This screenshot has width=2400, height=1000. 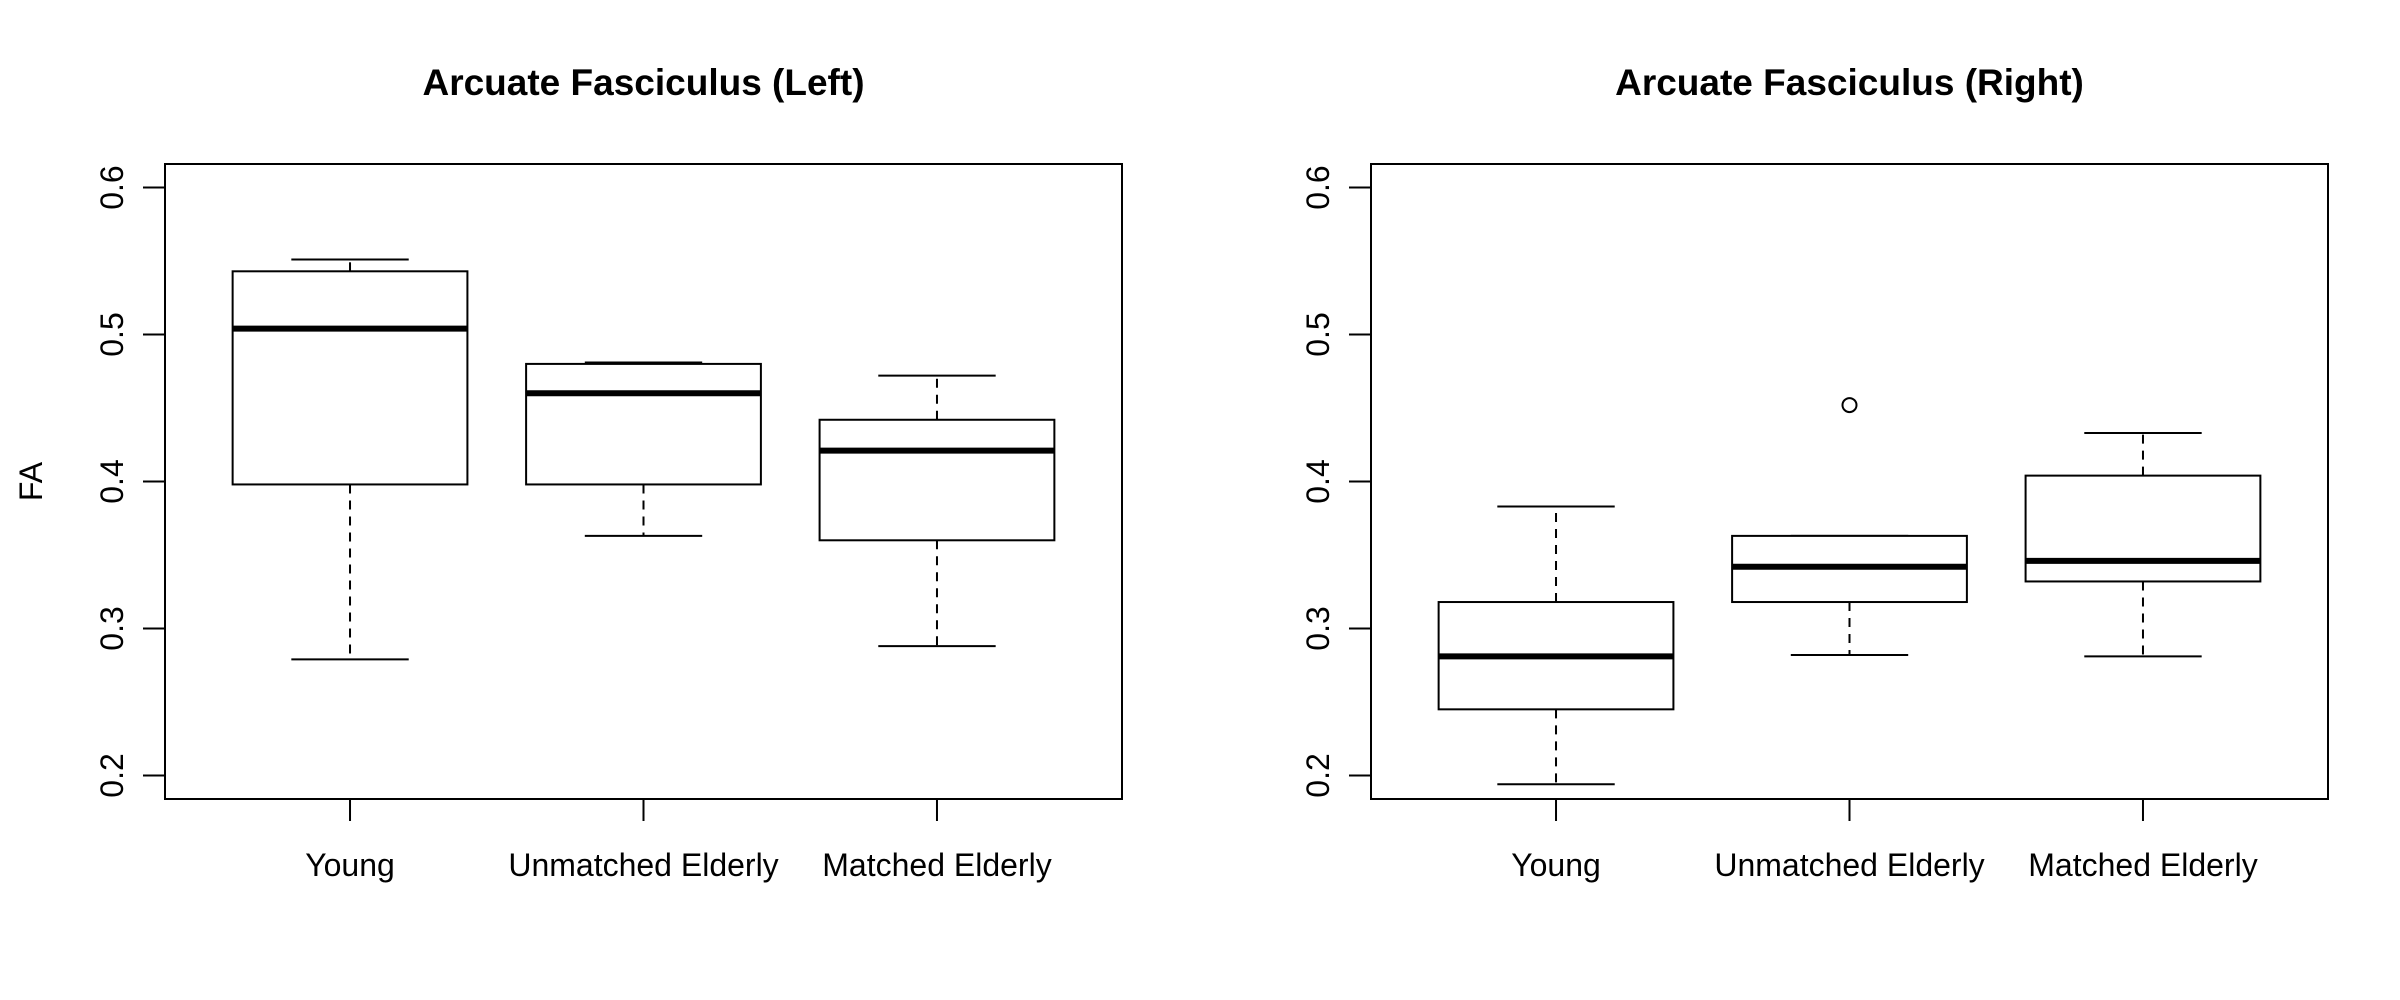 What do you see at coordinates (1849, 82) in the screenshot?
I see `chart-title: Arcuate Fasciculus (Right)` at bounding box center [1849, 82].